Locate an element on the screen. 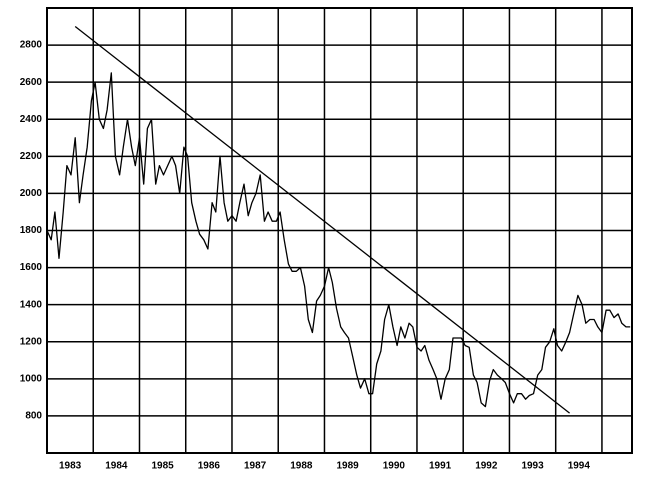 The height and width of the screenshot is (482, 668). x-tick-label: 1990 is located at coordinates (394, 466).